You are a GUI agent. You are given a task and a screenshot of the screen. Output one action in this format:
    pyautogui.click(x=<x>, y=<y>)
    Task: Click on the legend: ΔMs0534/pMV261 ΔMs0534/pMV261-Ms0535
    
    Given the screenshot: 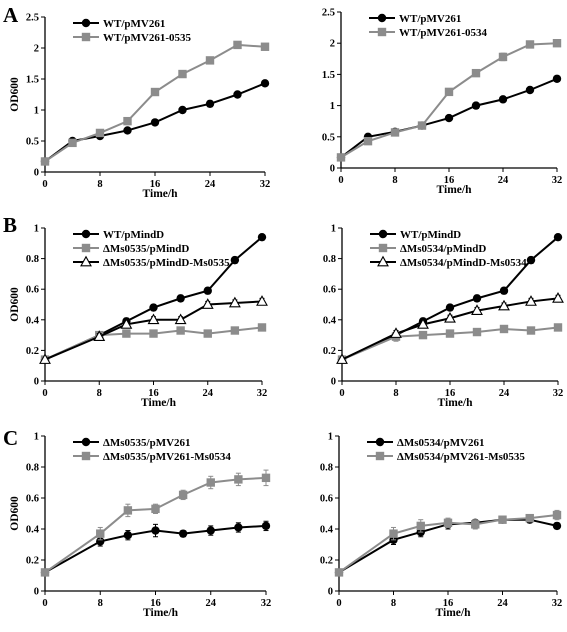 What is the action you would take?
    pyautogui.click(x=446, y=450)
    